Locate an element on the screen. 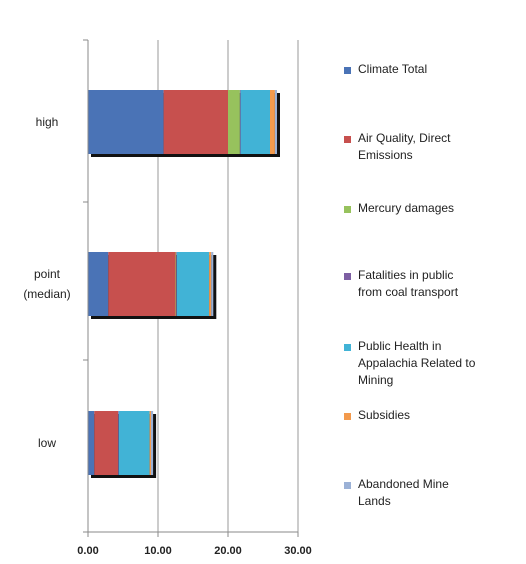  category-label-line: low is located at coordinates (47, 443).